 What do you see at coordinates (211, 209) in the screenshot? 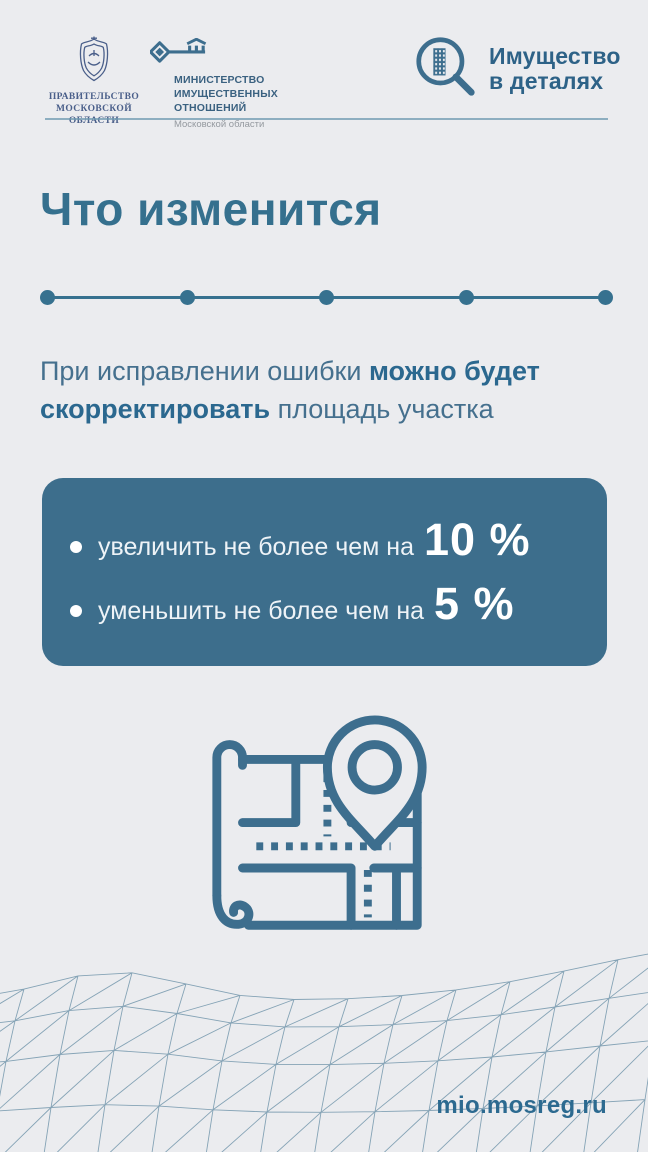
I see `page-title: Что изменится` at bounding box center [211, 209].